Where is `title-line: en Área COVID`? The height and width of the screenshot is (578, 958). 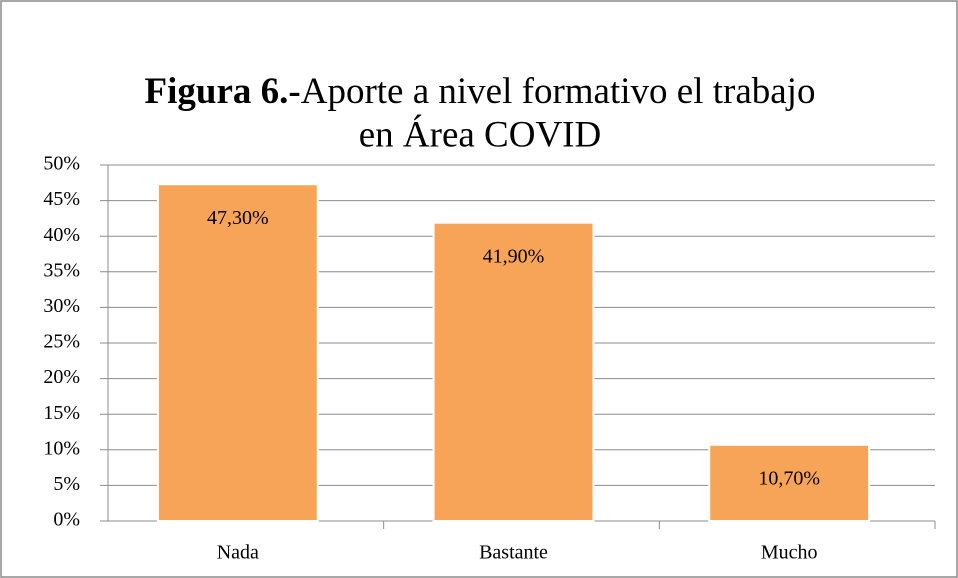
title-line: en Área COVID is located at coordinates (480, 134).